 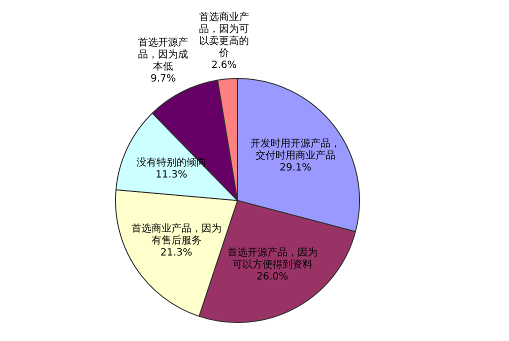 I want to click on slice-label: 首选商业产品，因为可以卖更高的价, so click(x=224, y=35).